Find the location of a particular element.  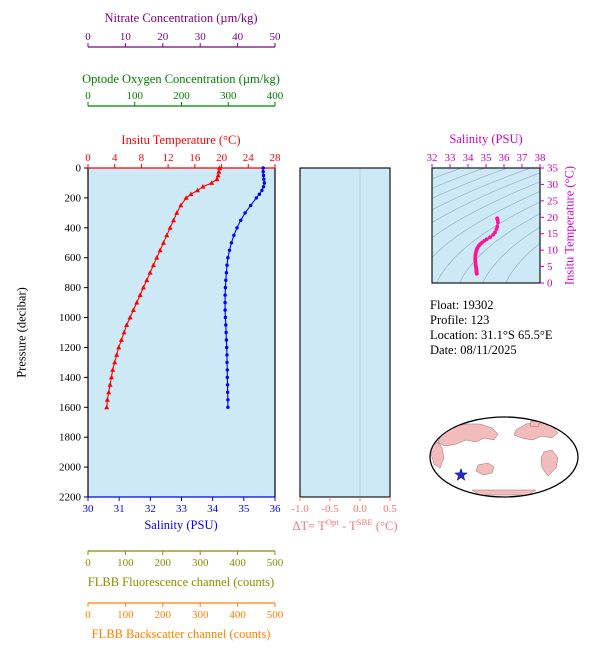

tick-label: -1.0 is located at coordinates (300, 509).